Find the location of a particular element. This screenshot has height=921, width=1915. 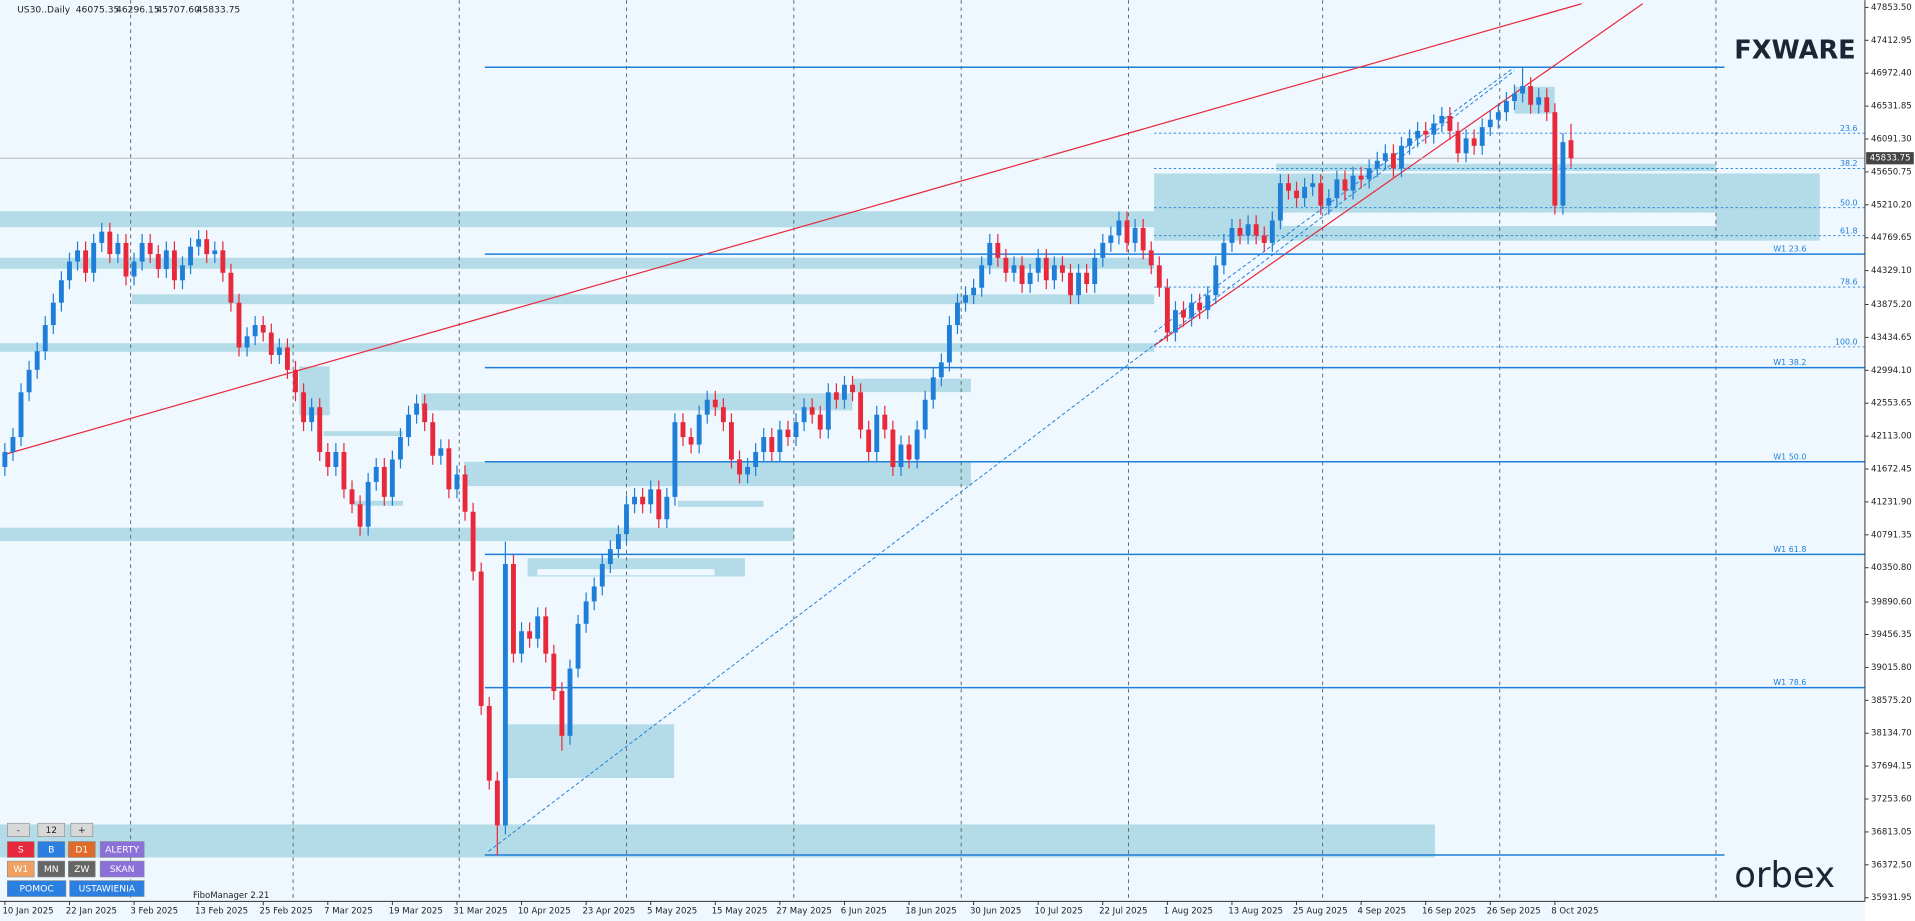

zone-gap is located at coordinates (1499, 219).